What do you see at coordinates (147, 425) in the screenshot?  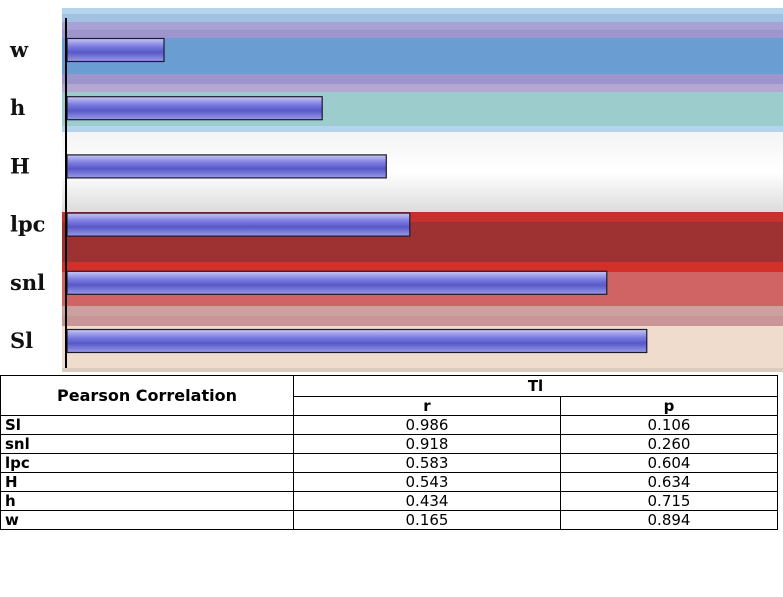 I see `row-label: Sl` at bounding box center [147, 425].